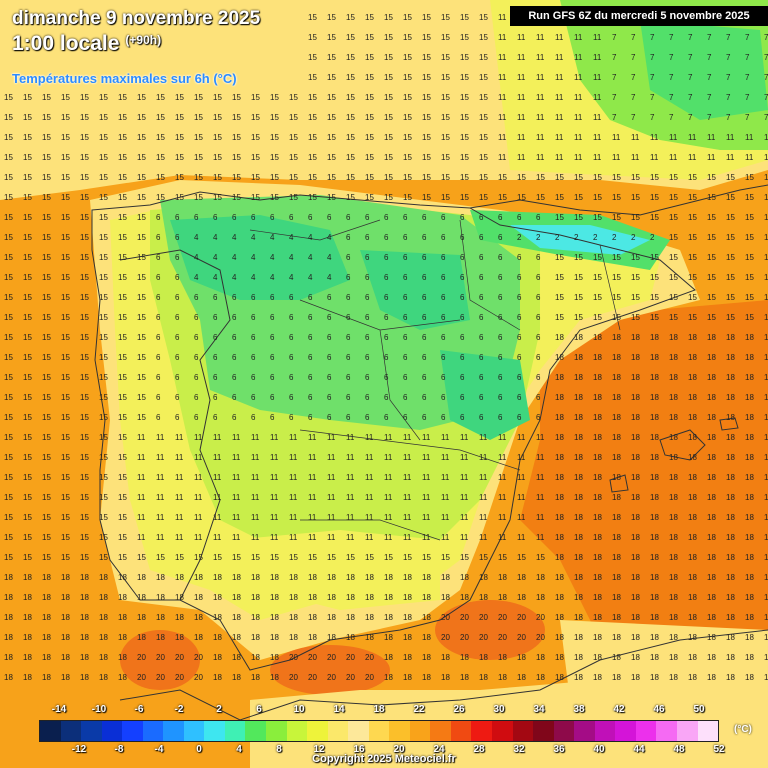 The height and width of the screenshot is (768, 768). I want to click on legend-tick-label: 40, so click(599, 749).